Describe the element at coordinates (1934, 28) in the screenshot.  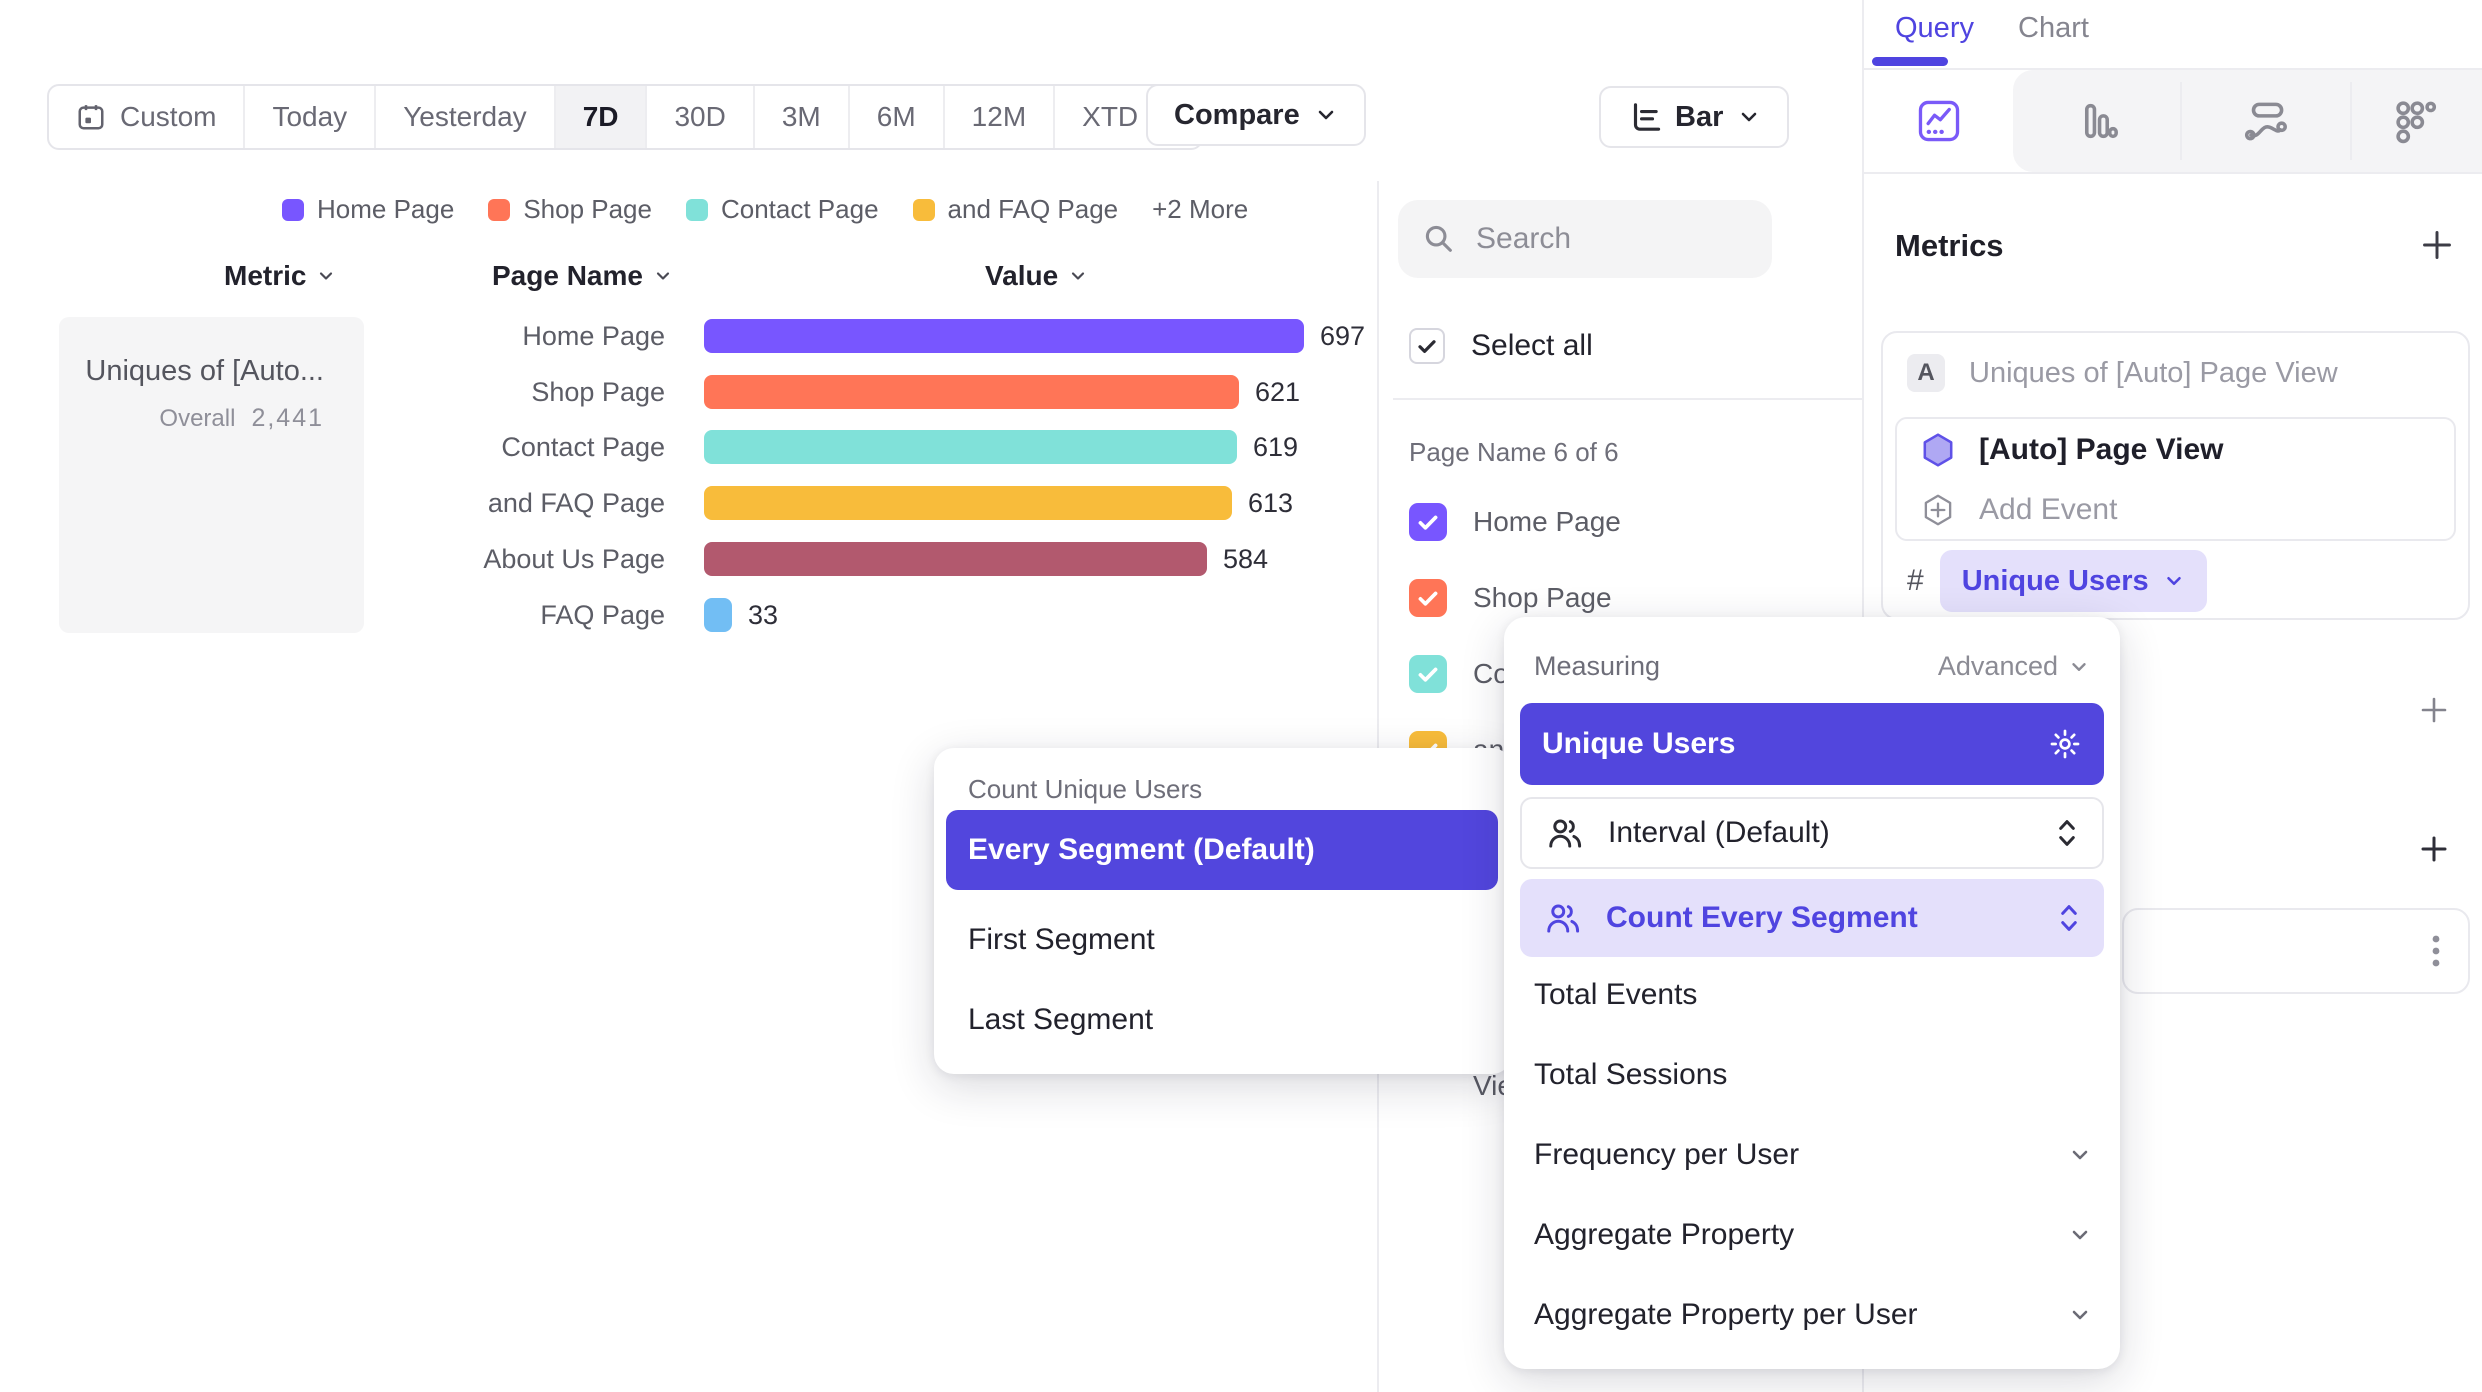
I see `tab-query: Query` at that location.